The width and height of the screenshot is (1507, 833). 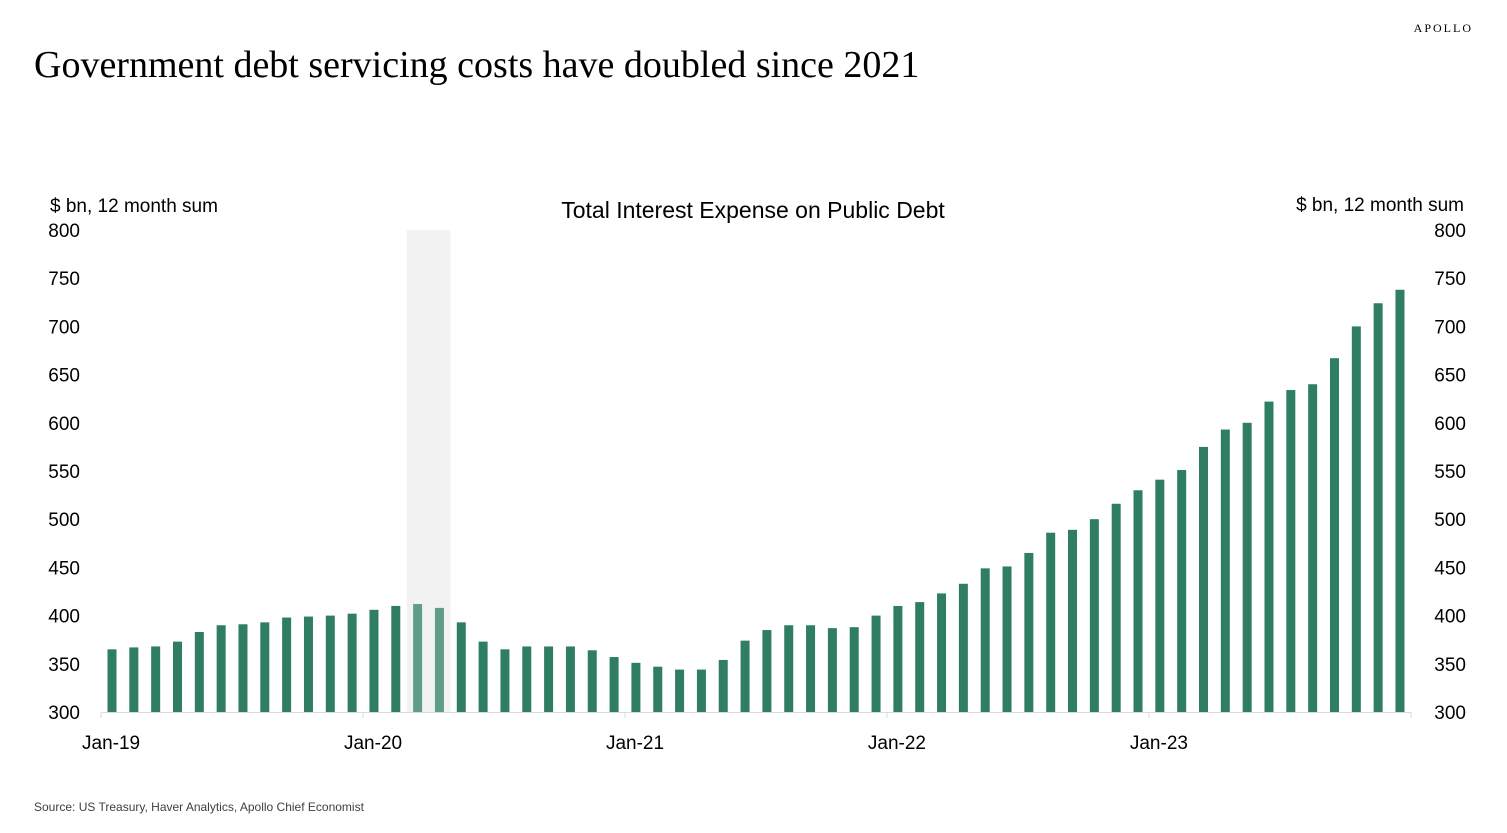 What do you see at coordinates (64, 617) in the screenshot?
I see `y-tick-label-left: 400` at bounding box center [64, 617].